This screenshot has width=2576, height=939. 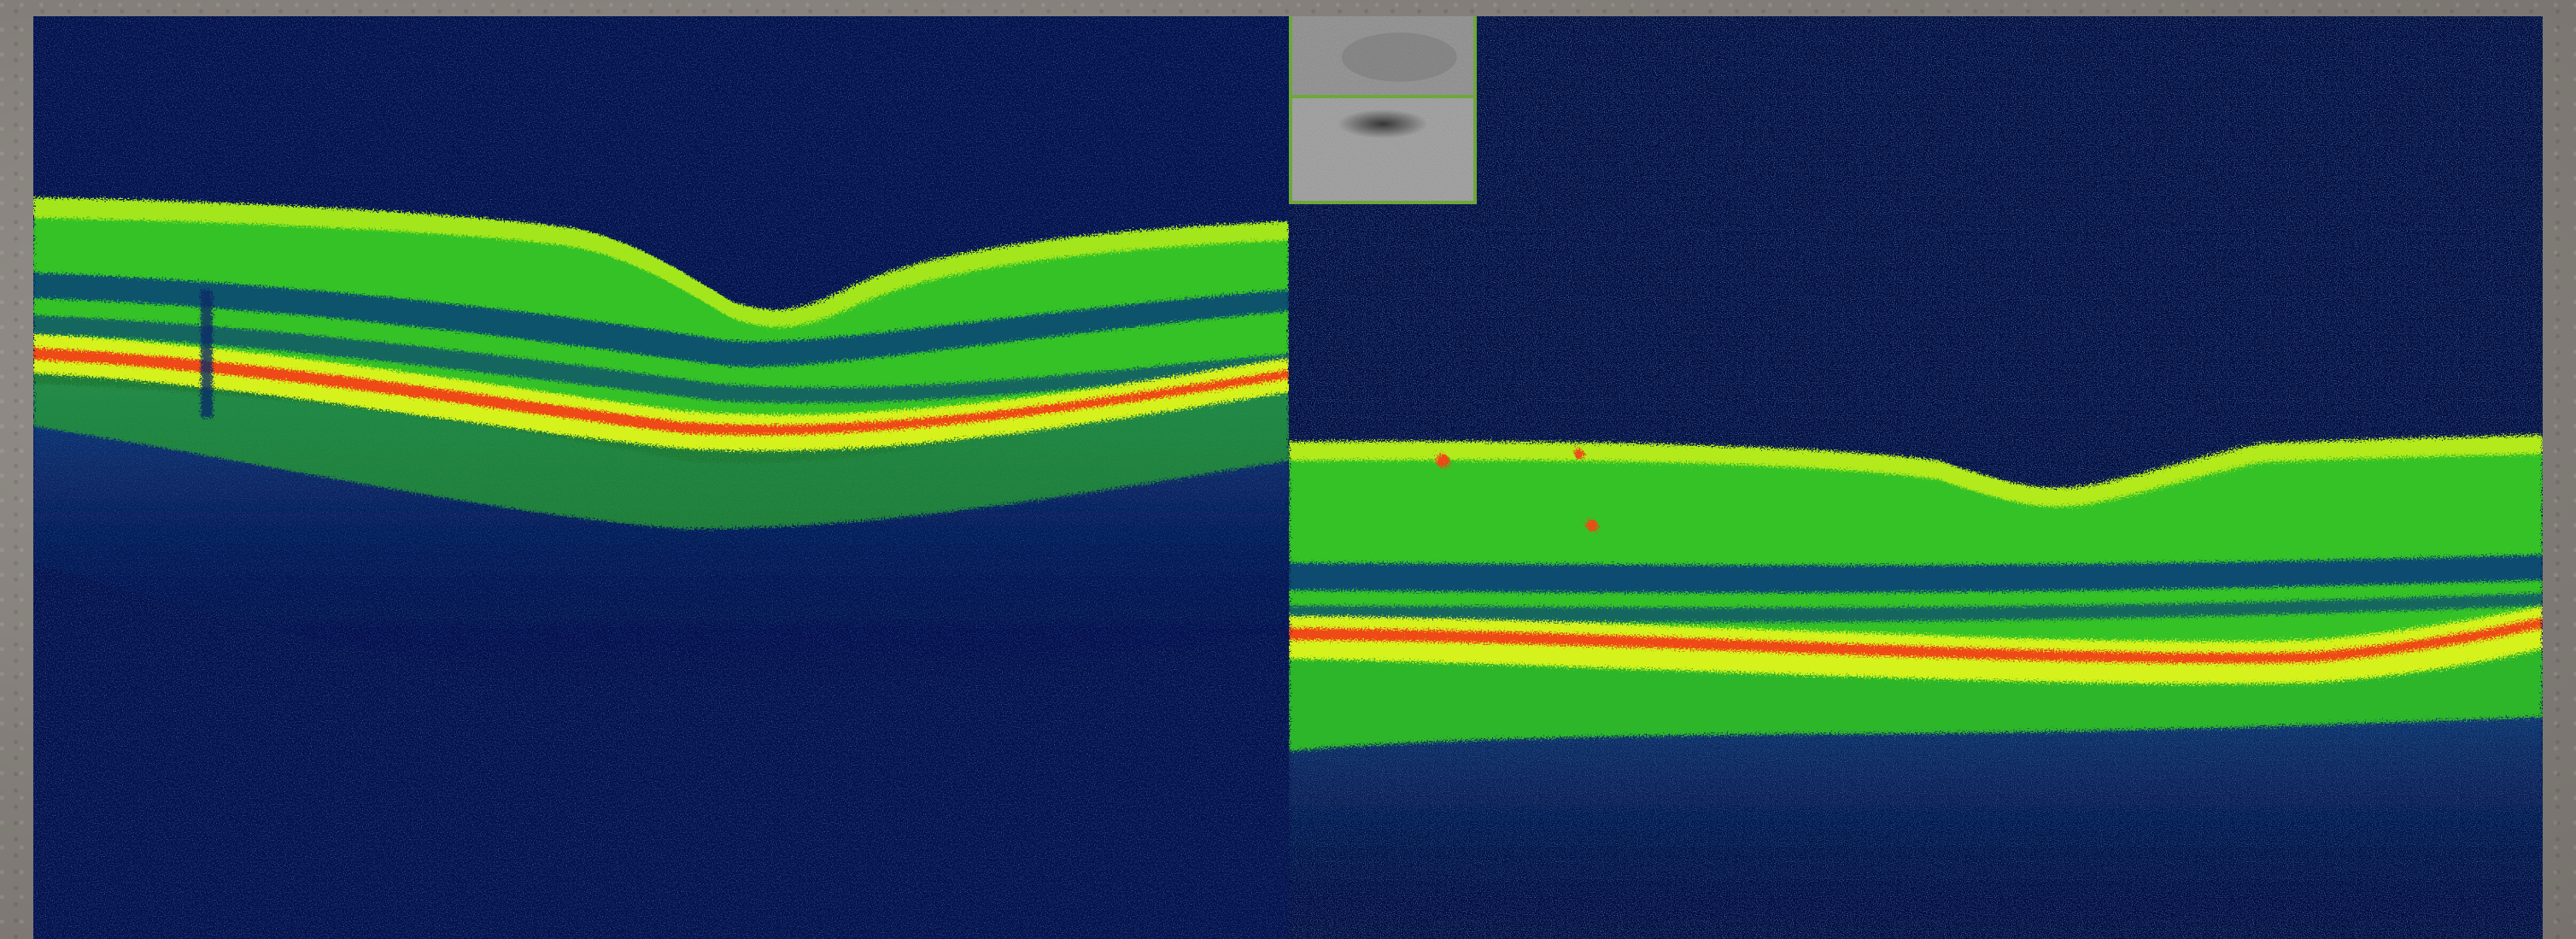 I want to click on fundus-top-graphic, so click(x=1382, y=55).